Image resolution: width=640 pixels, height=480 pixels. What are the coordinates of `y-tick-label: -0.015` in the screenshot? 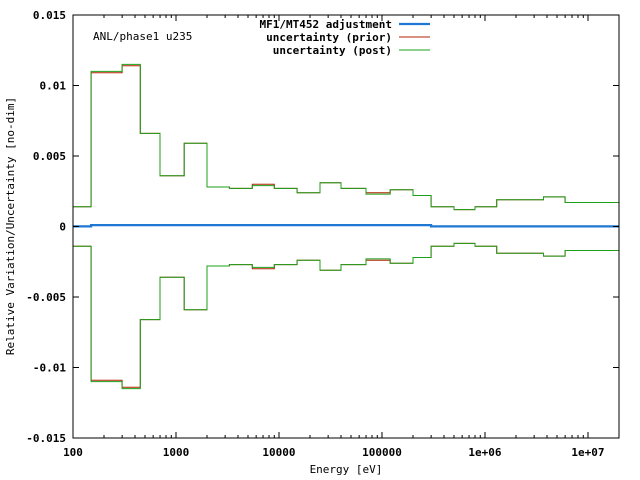 It's located at (46, 438).